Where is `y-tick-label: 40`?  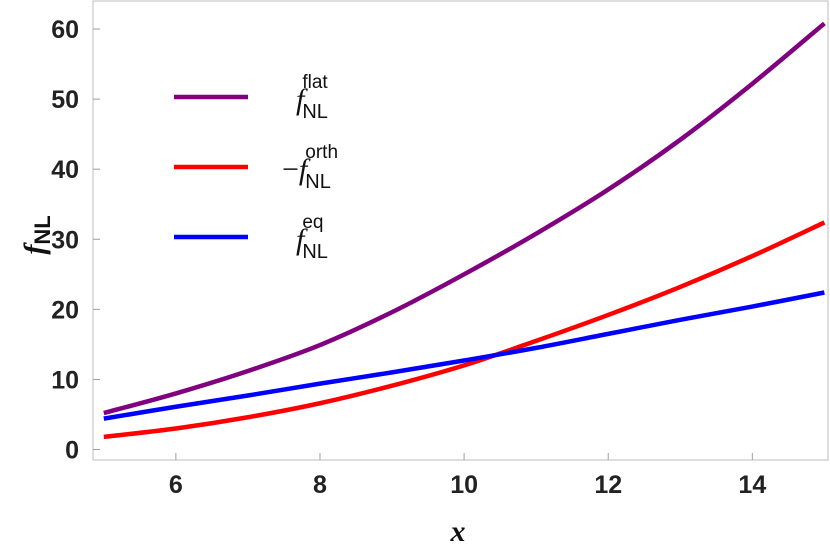 y-tick-label: 40 is located at coordinates (65, 170).